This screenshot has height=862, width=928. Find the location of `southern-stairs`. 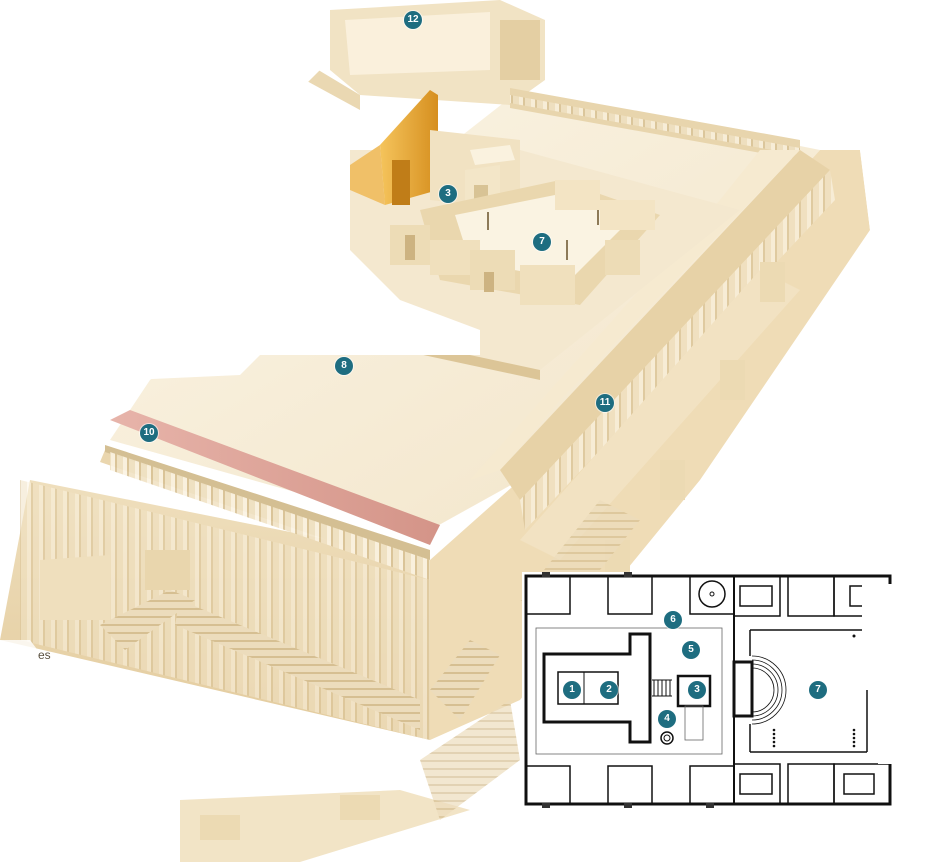

southern-stairs is located at coordinates (270, 640).